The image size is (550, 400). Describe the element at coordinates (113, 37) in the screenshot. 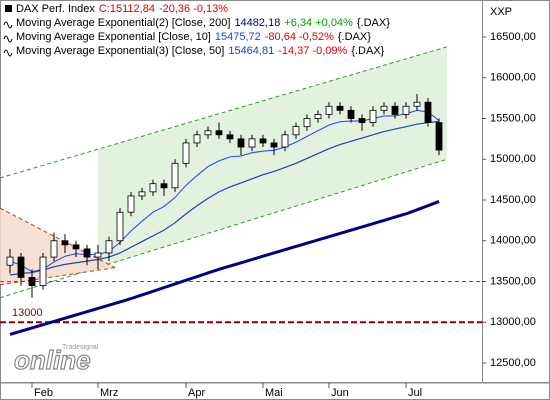

I see `legend-part: Moving Average Exponential [Close, 10]` at that location.